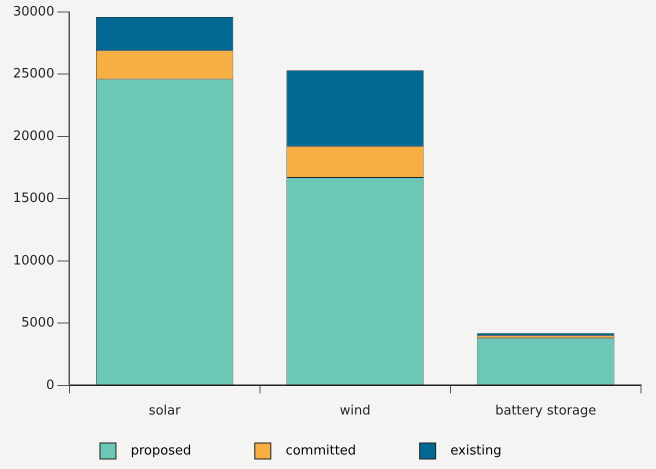 The image size is (656, 469). What do you see at coordinates (355, 411) in the screenshot?
I see `x-tick-label: wind` at bounding box center [355, 411].